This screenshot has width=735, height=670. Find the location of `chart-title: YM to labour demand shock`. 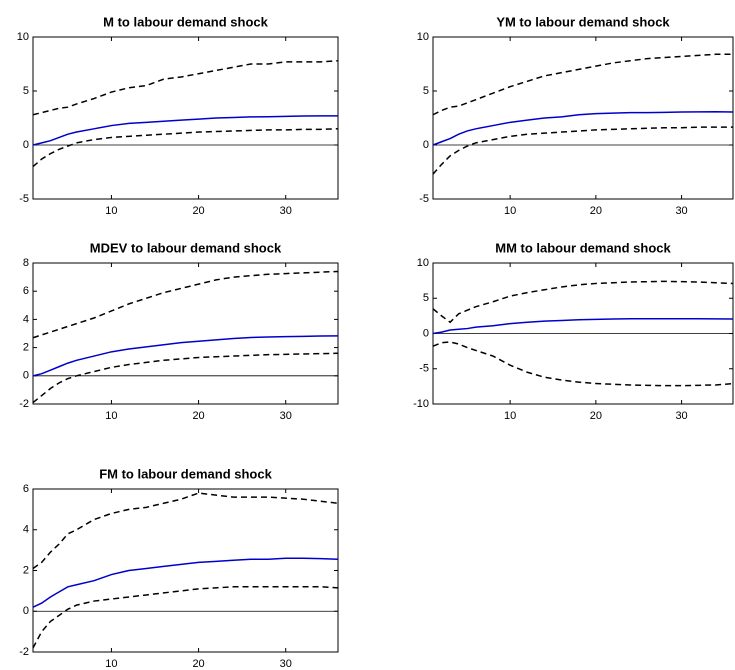

chart-title: YM to labour demand shock is located at coordinates (583, 21).